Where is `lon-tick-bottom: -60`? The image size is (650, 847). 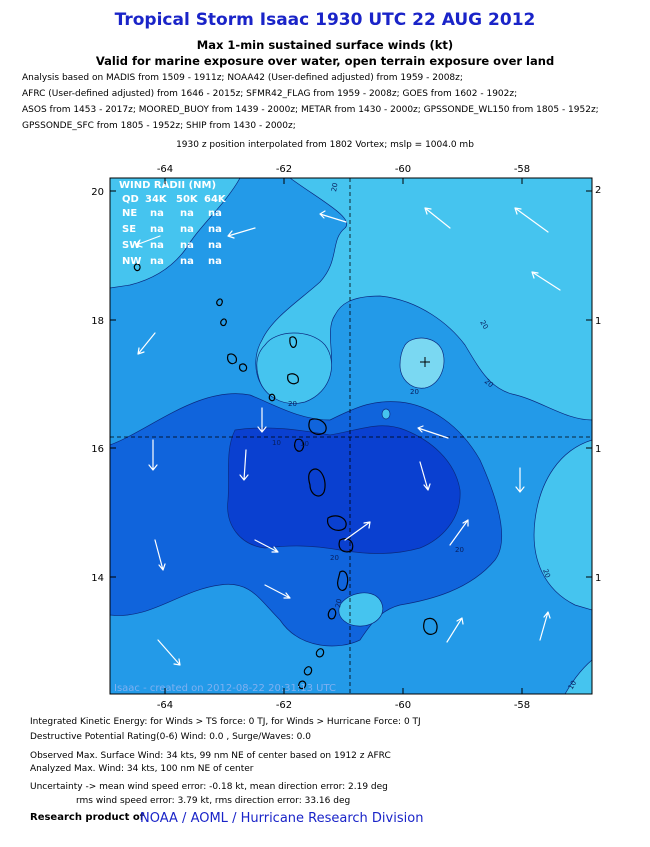
lon-tick-bottom: -60 is located at coordinates (403, 705).